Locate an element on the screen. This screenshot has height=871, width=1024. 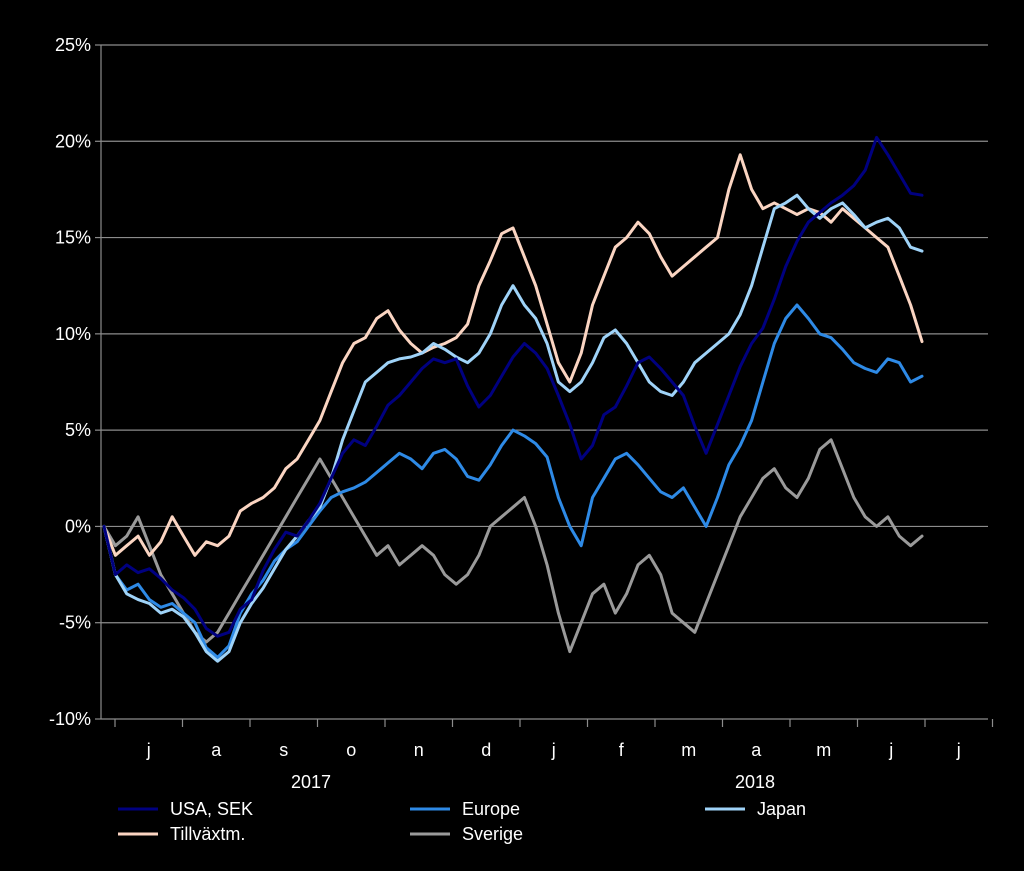
y-tick-label: 15% is located at coordinates (73, 238).